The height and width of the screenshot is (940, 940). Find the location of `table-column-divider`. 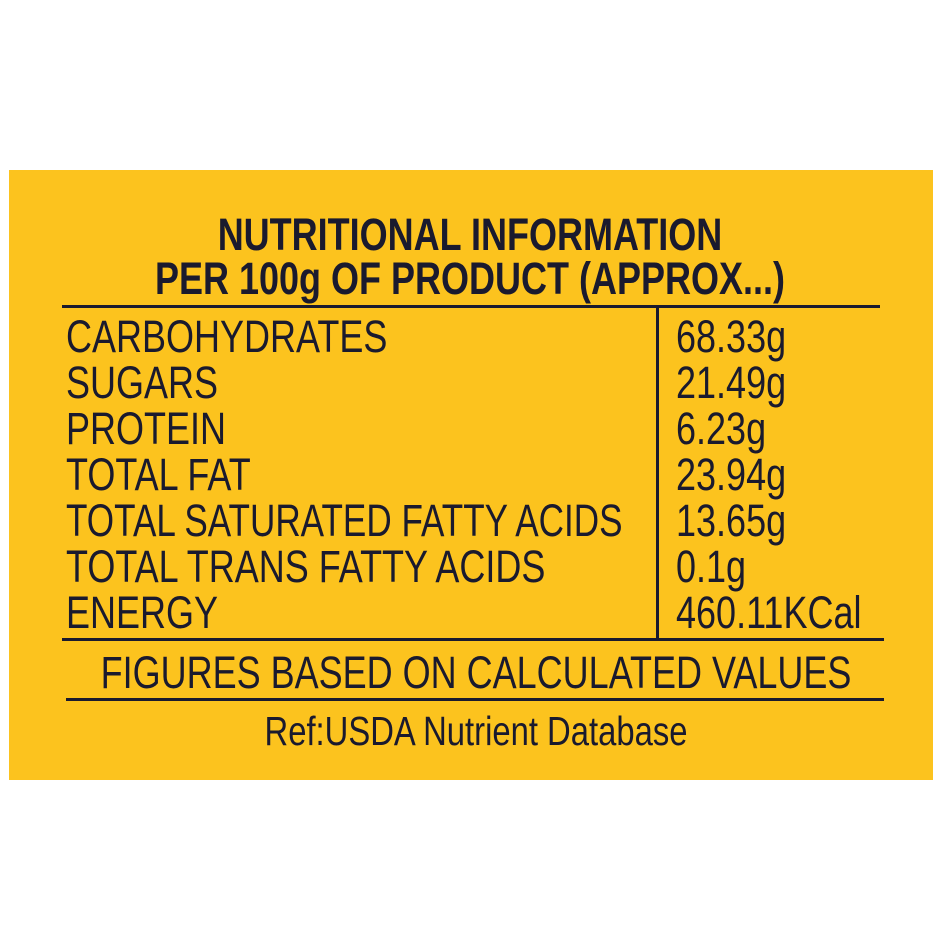

table-column-divider is located at coordinates (657, 473).